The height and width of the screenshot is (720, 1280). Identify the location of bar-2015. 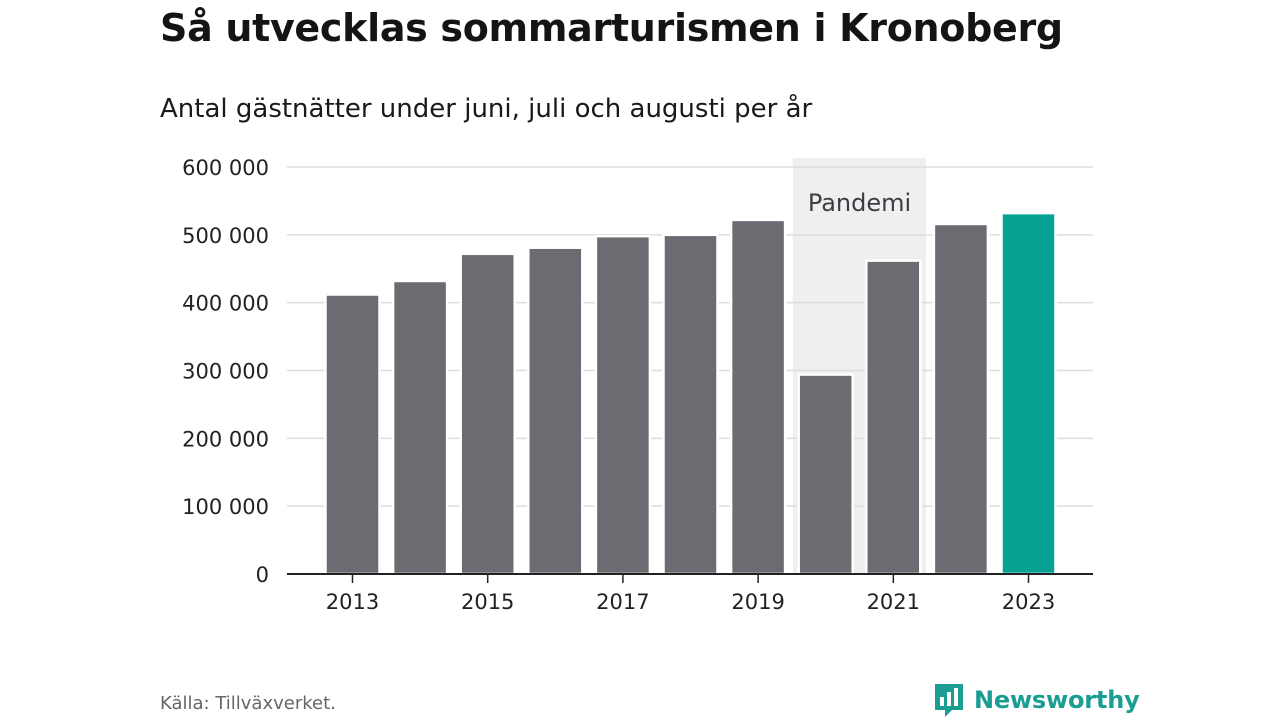
(487, 414).